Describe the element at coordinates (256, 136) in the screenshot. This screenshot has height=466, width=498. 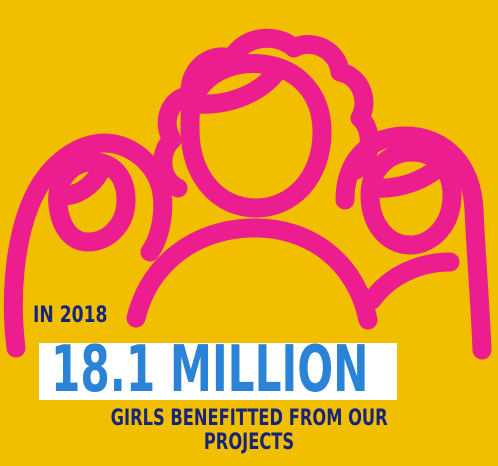
I see `center-girl-face-icon` at that location.